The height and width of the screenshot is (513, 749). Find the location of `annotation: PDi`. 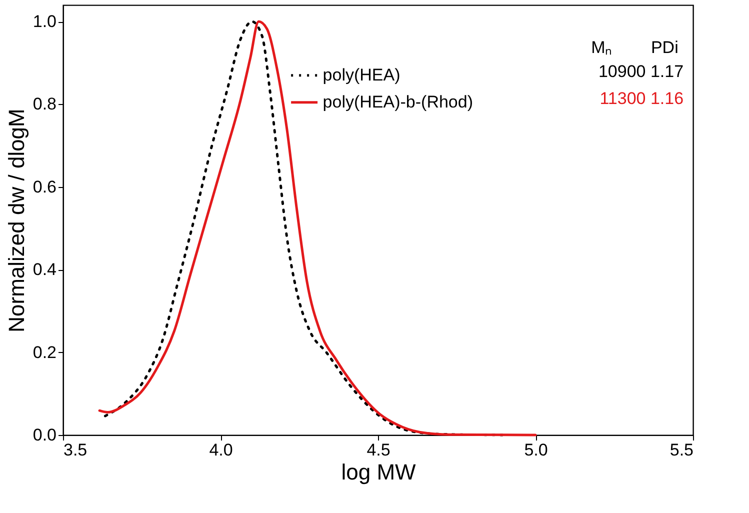

annotation: PDi is located at coordinates (664, 47).